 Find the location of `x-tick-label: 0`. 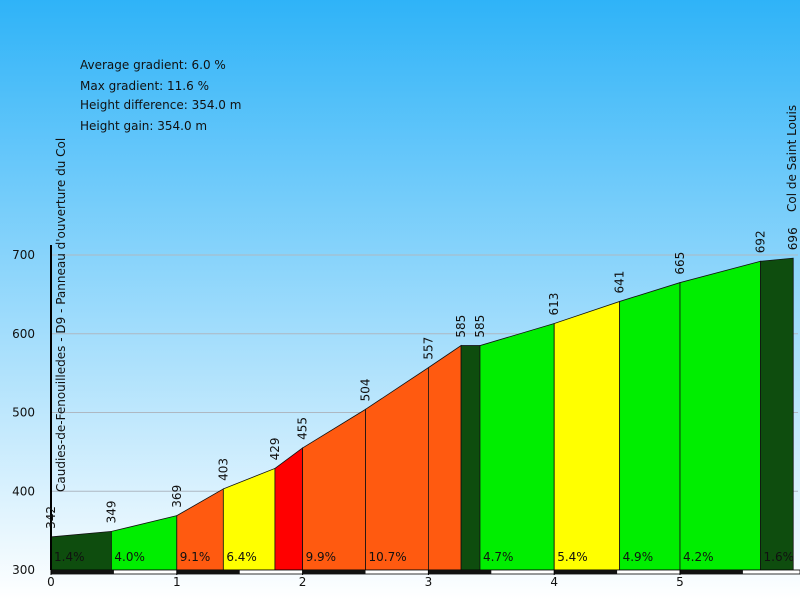

x-tick-label: 0 is located at coordinates (51, 582).